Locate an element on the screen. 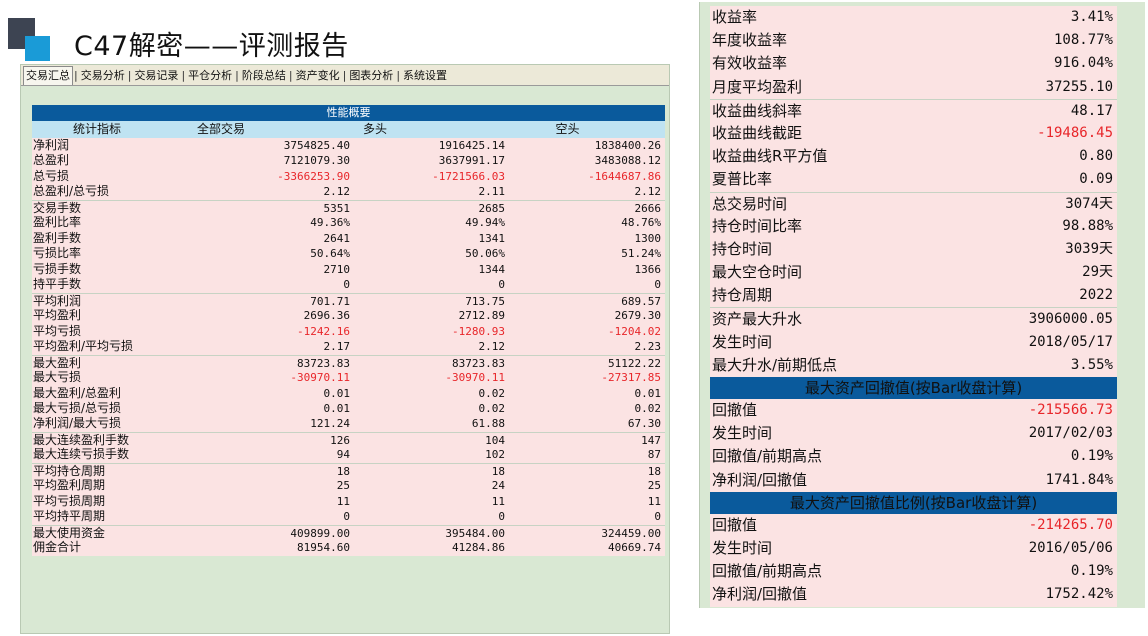 The height and width of the screenshot is (636, 1148). value-long: 83723.83 is located at coordinates (478, 363).